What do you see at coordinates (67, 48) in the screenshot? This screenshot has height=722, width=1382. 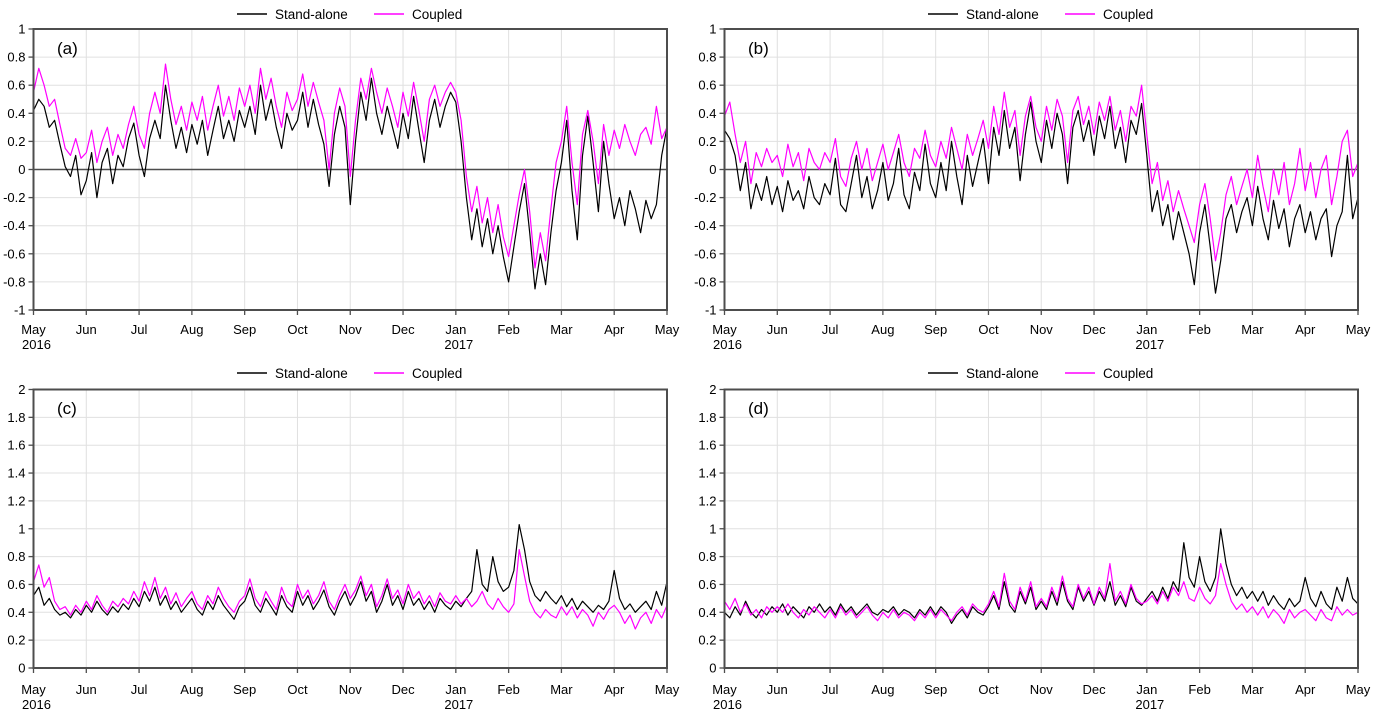 I see `panel-letter: (a)` at bounding box center [67, 48].